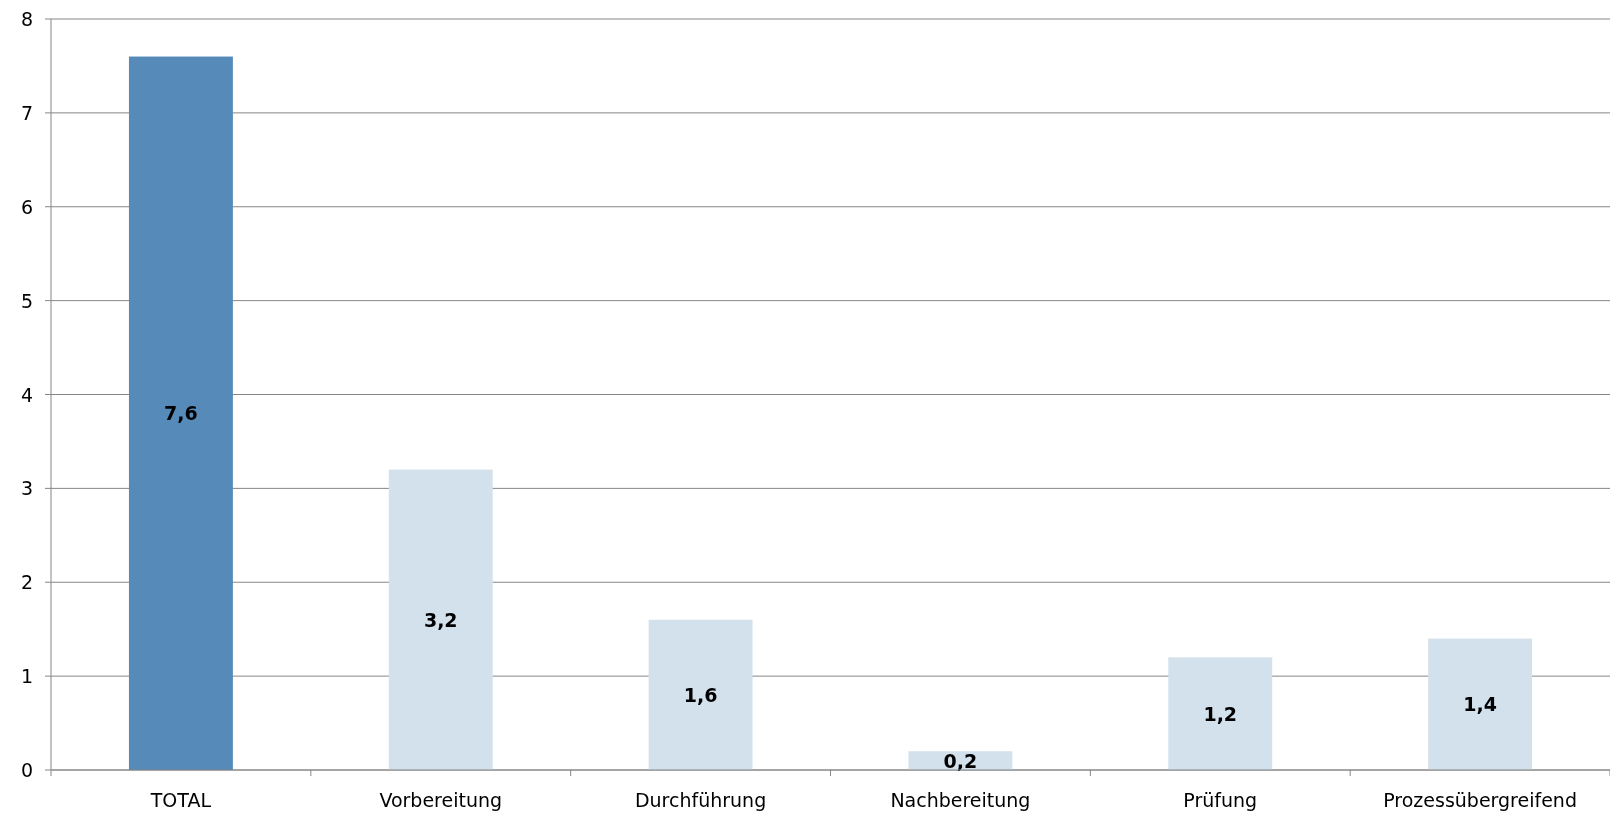 Image resolution: width=1610 pixels, height=815 pixels. I want to click on data-label: 0,2, so click(960, 760).